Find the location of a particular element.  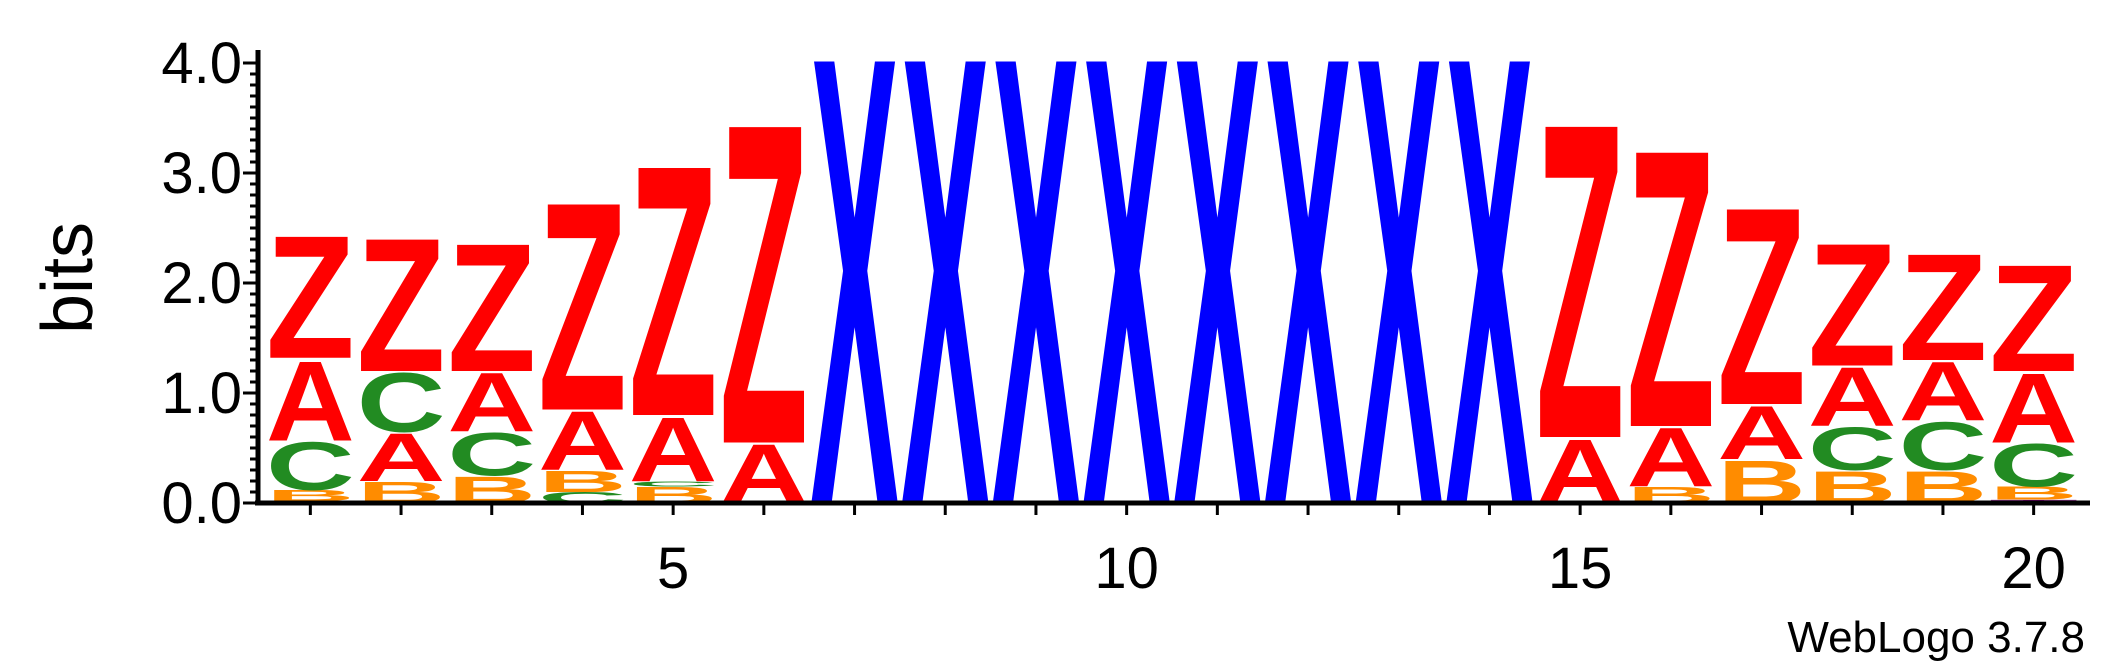

y-tick-label: 0.0 is located at coordinates (201, 503).